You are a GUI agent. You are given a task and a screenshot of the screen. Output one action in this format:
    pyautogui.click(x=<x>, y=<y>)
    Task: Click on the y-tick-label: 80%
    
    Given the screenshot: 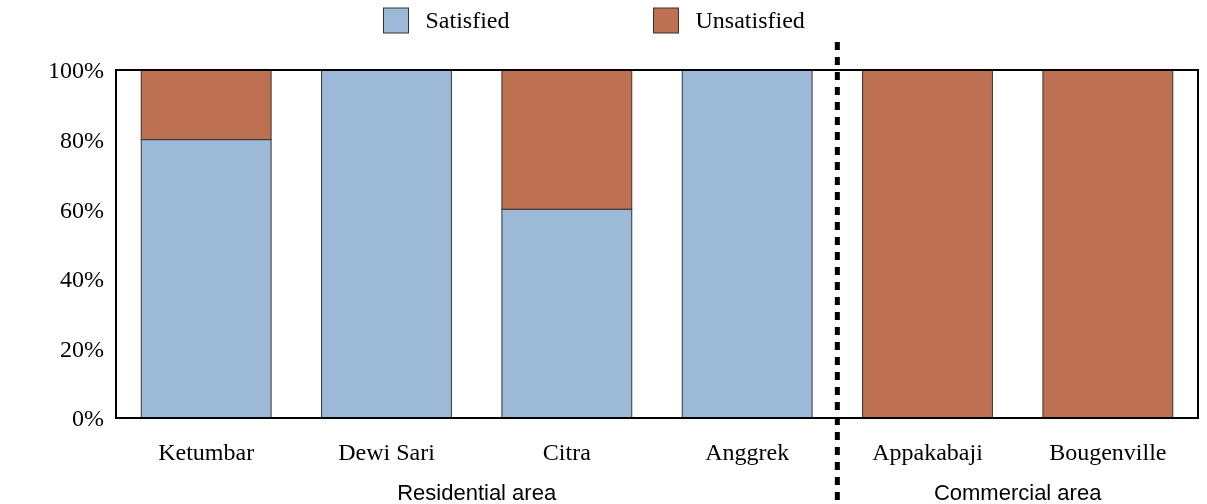 What is the action you would take?
    pyautogui.click(x=82, y=140)
    